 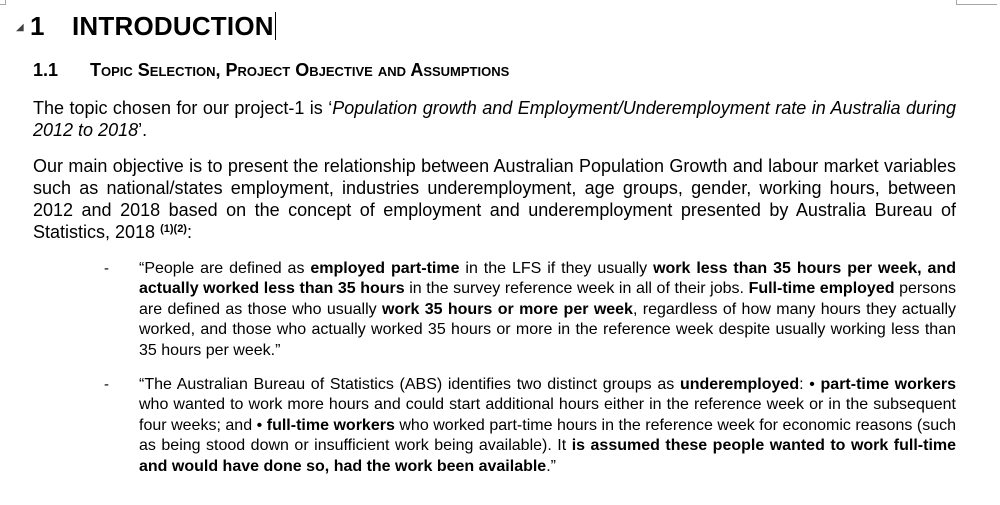 What do you see at coordinates (976, 2) in the screenshot?
I see `margin-mark-right` at bounding box center [976, 2].